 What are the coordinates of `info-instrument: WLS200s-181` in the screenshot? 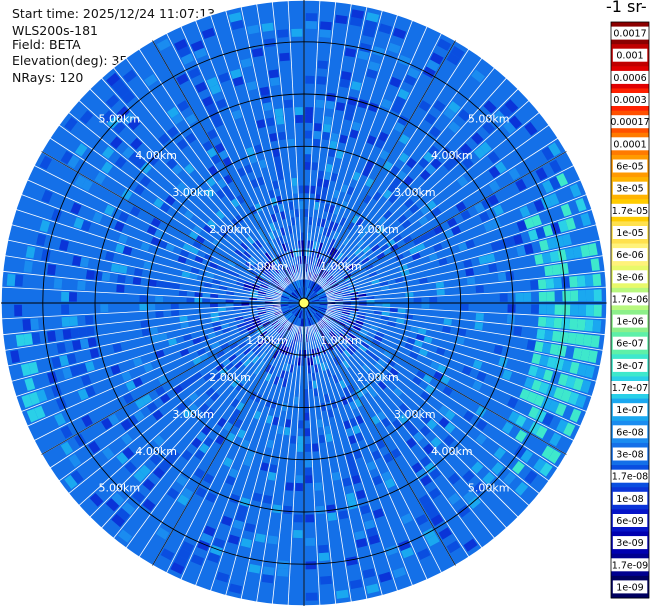 It's located at (55, 30).